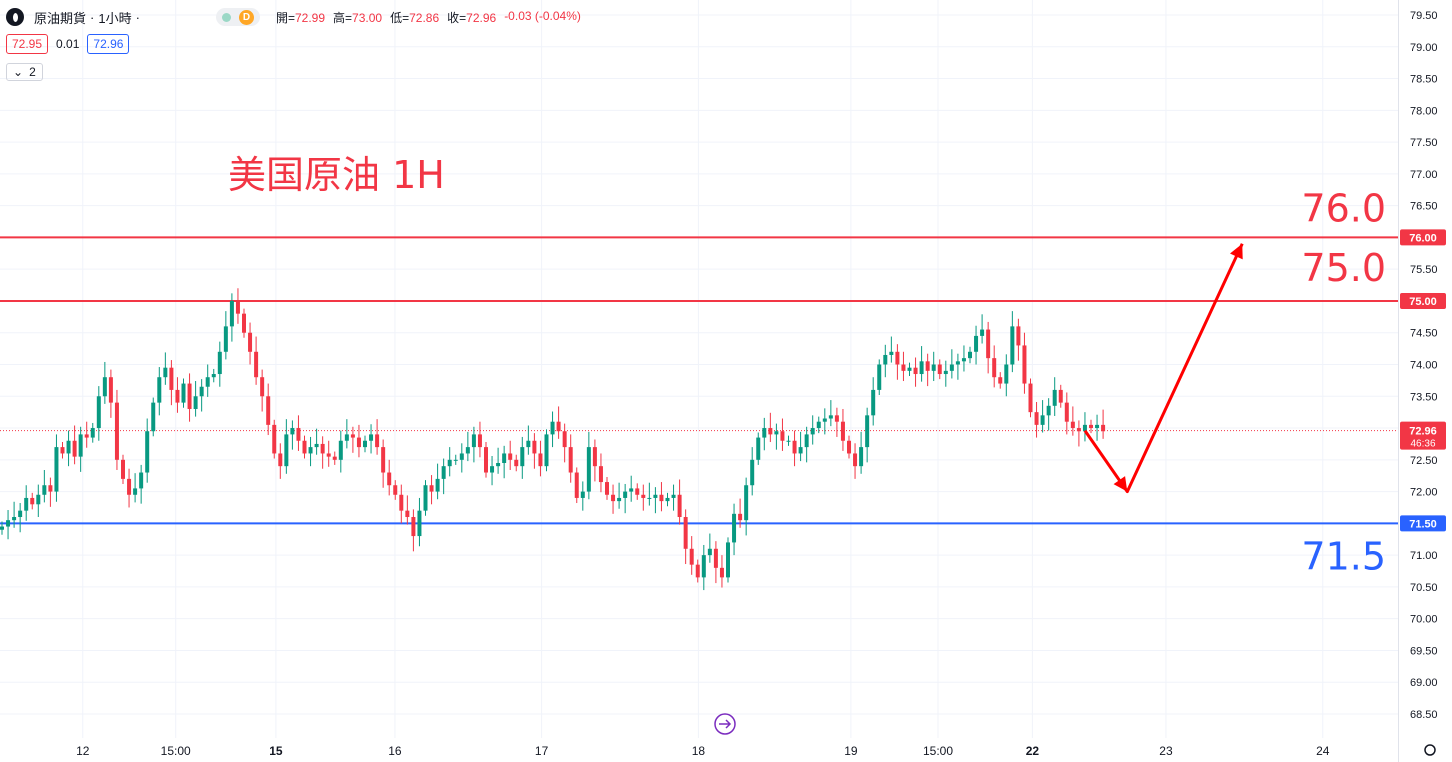 Image resolution: width=1452 pixels, height=762 pixels. Describe the element at coordinates (115, 18) in the screenshot. I see `interval-label: 1小時` at that location.